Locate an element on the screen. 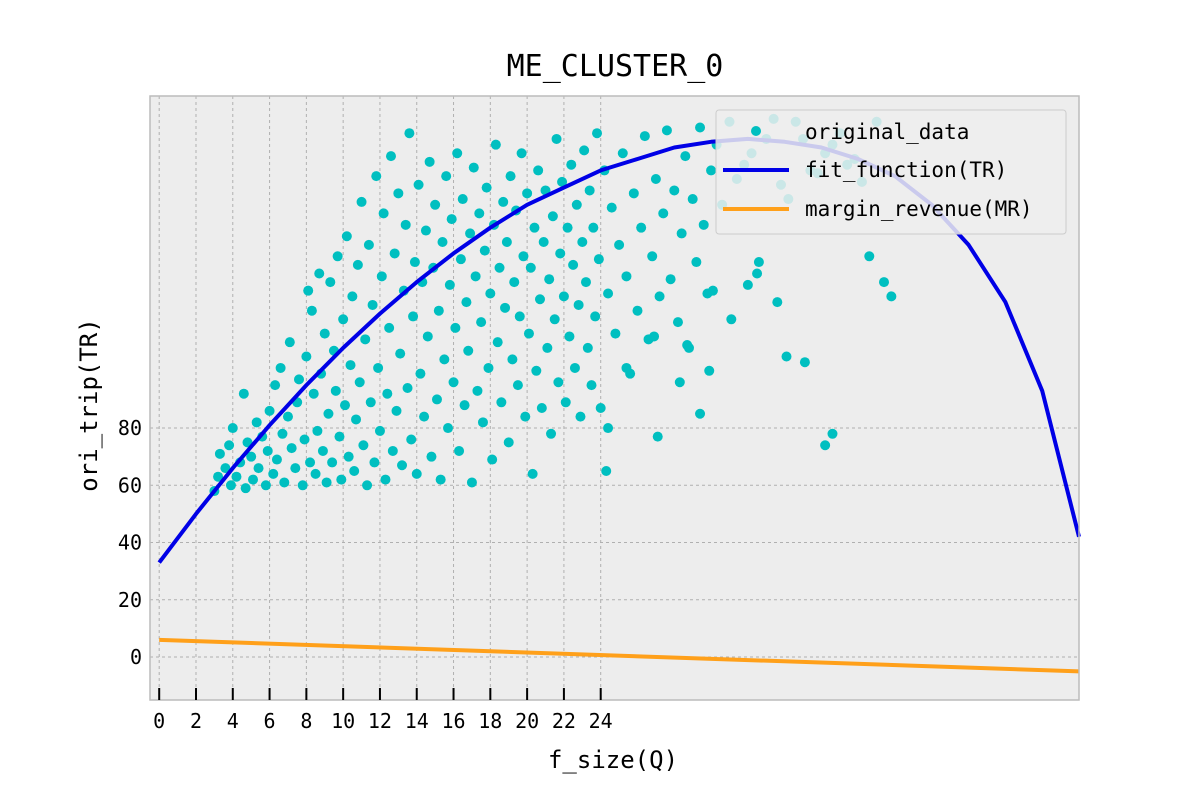 This screenshot has width=1200, height=800. legend-label-margin-revenue: margin_revenue(MR) is located at coordinates (919, 209).